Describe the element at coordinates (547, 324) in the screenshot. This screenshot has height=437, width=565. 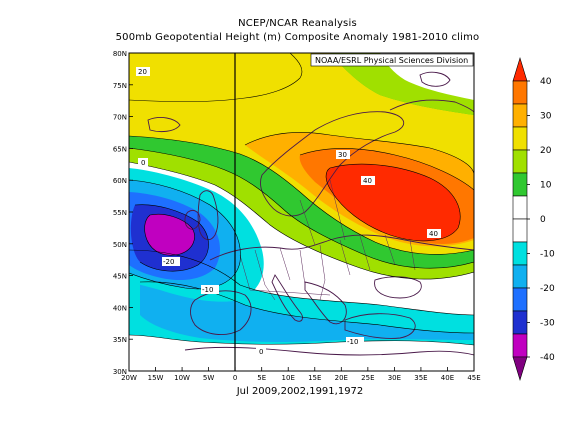
I see `colorbar-tick-label: -30` at that location.